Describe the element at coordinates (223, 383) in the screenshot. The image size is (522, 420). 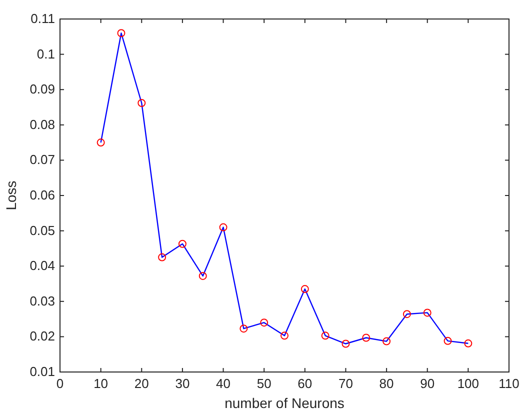
I see `x-tick-label: 40` at that location.